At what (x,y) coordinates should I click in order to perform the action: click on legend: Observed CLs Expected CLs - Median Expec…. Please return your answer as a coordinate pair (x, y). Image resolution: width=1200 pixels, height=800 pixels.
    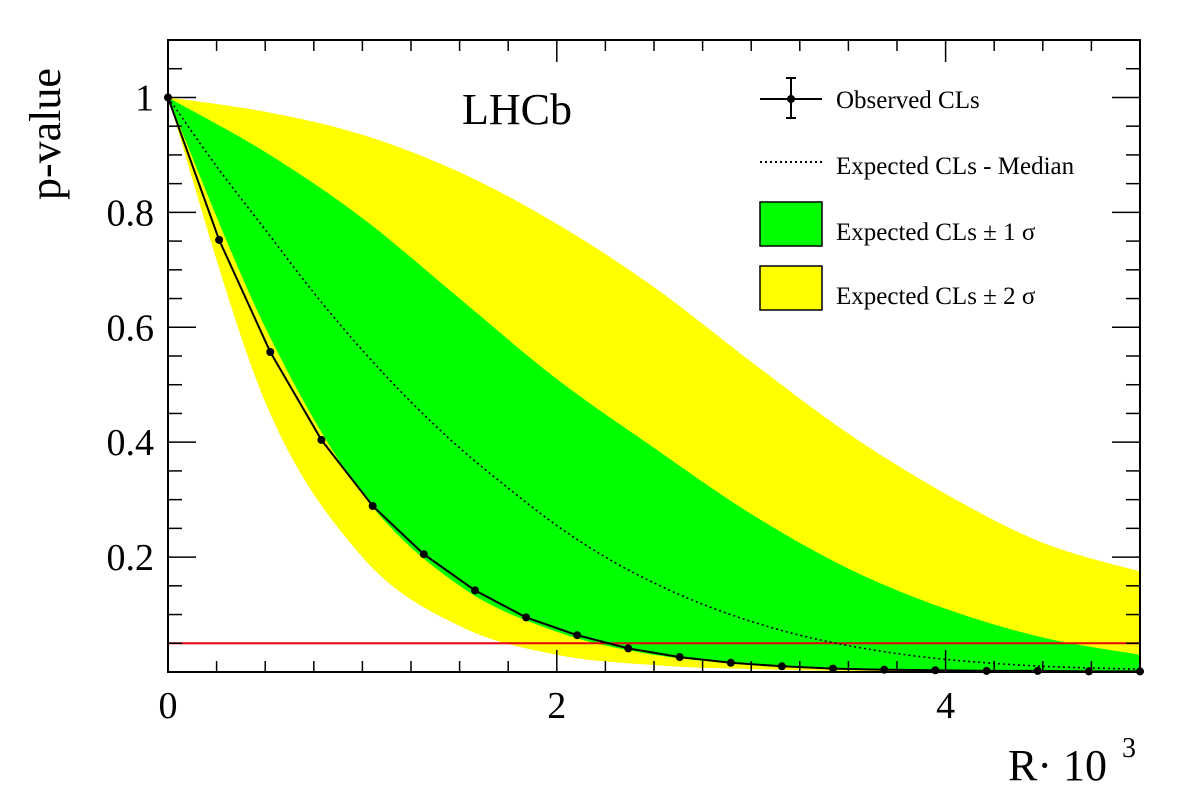
    Looking at the image, I should click on (917, 194).